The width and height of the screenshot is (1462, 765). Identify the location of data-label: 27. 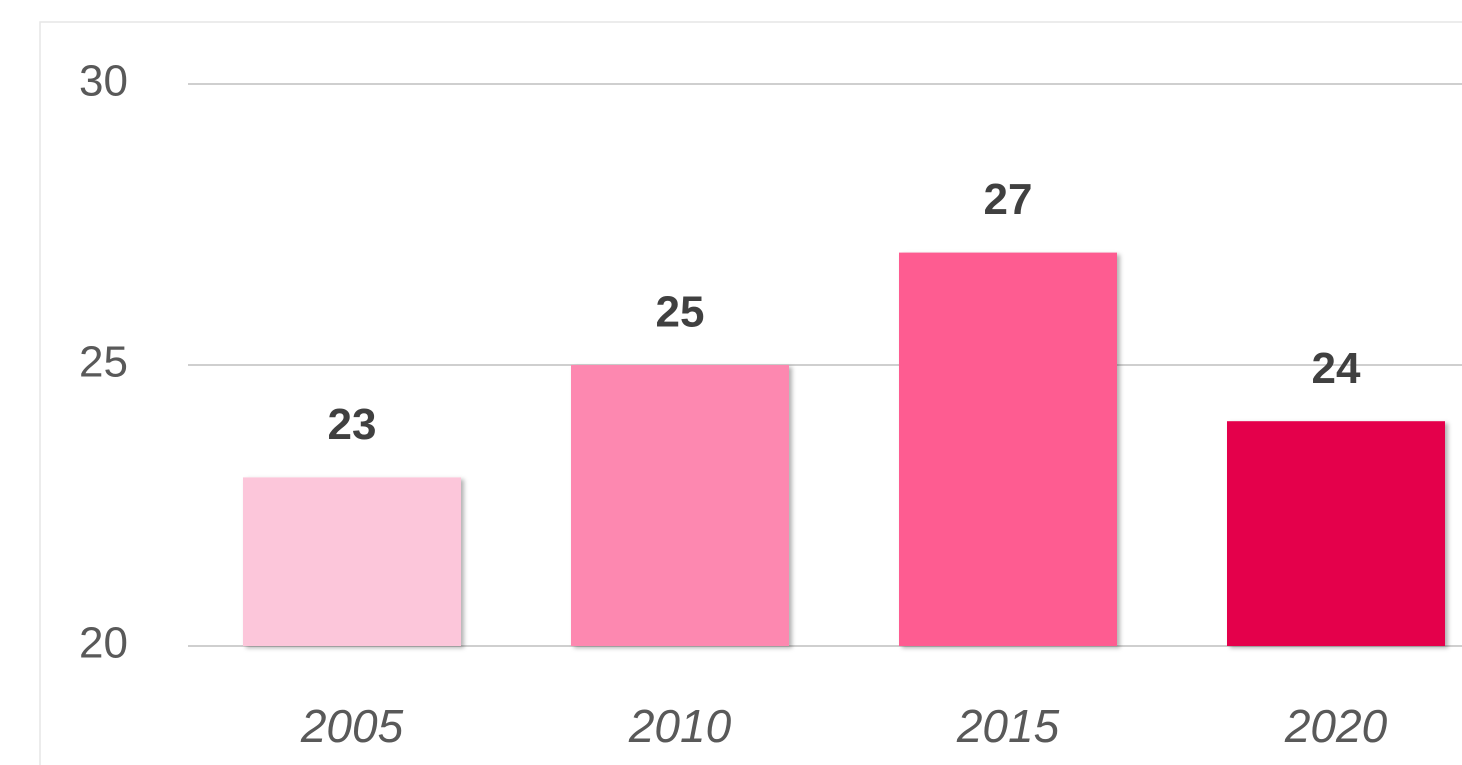
(1008, 199).